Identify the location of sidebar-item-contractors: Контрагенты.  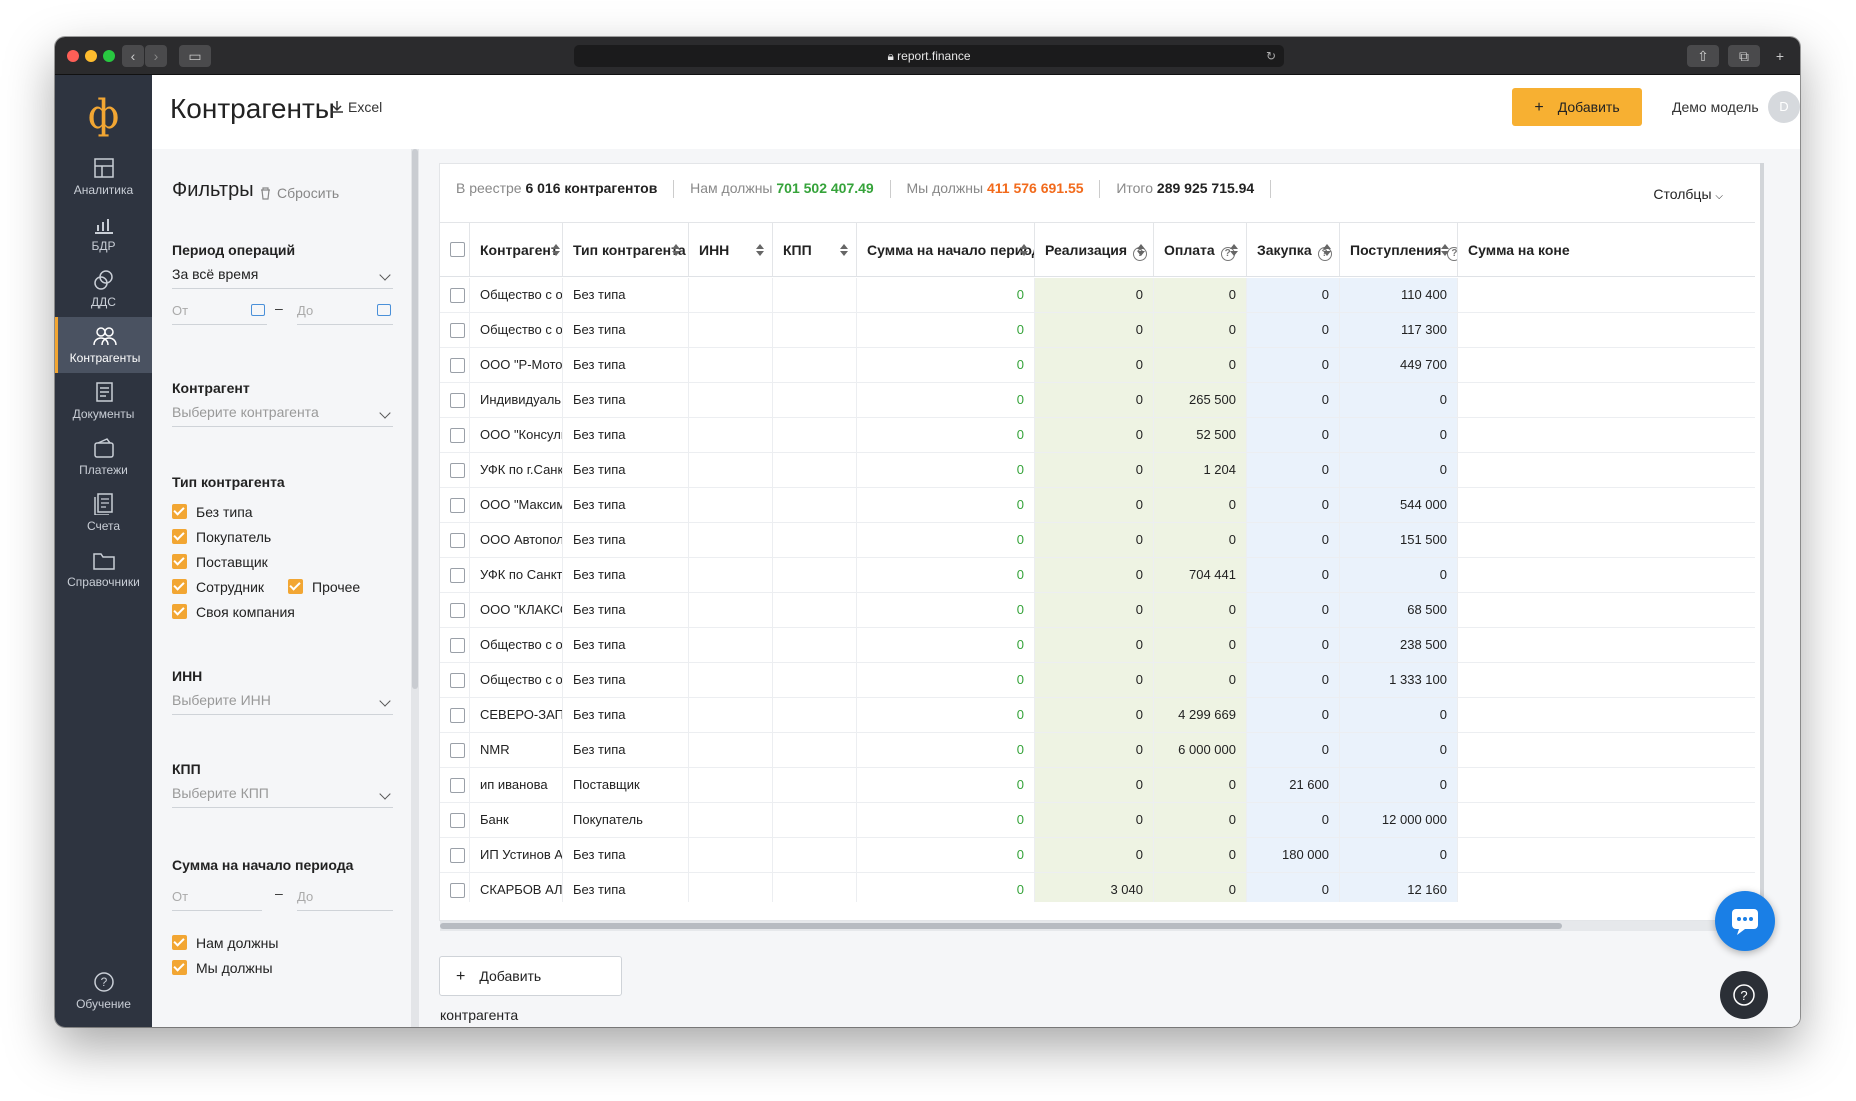
(103, 345).